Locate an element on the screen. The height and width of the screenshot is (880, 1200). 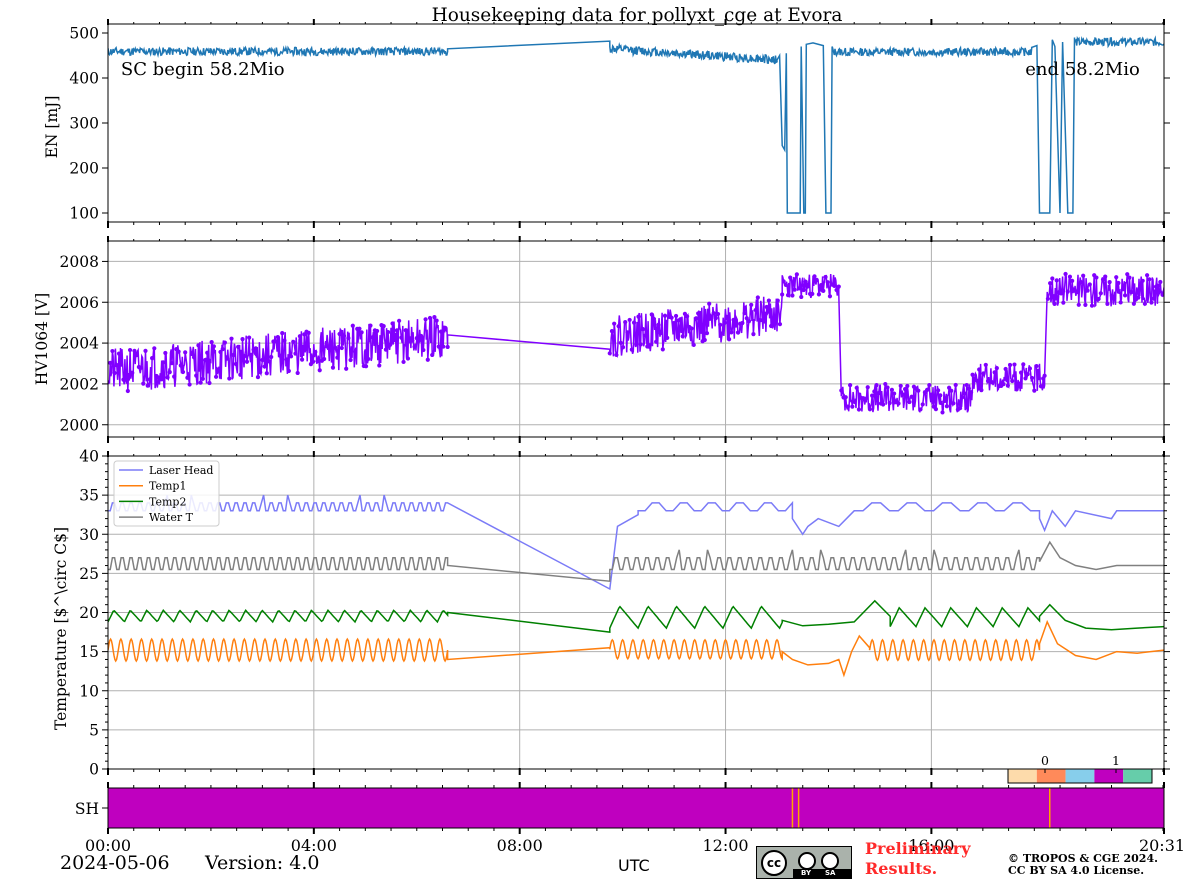
copyright-line-2: CC BY SA 4.0 License. is located at coordinates (1076, 870).